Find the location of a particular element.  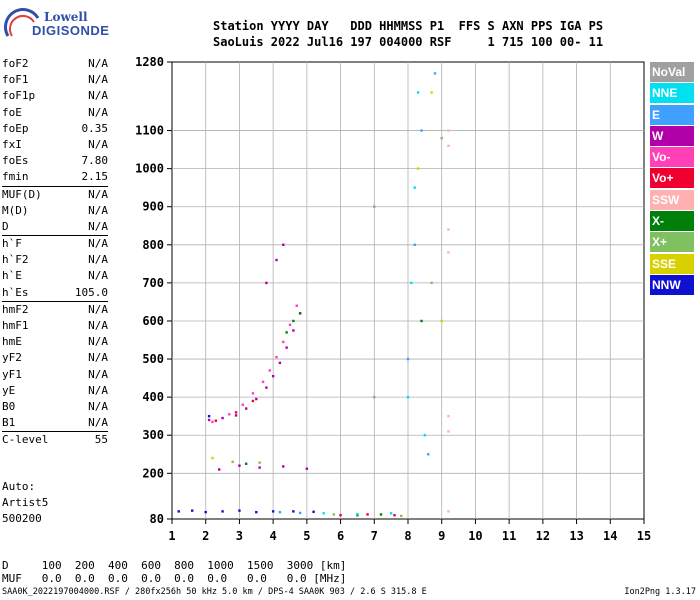

legend-item: Vo+ is located at coordinates (672, 178).